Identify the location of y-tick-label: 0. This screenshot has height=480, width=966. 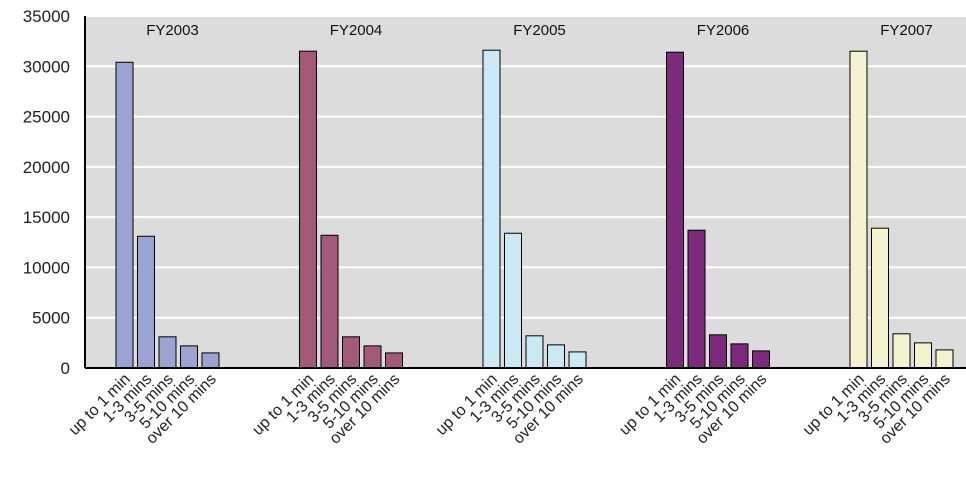
(65, 368).